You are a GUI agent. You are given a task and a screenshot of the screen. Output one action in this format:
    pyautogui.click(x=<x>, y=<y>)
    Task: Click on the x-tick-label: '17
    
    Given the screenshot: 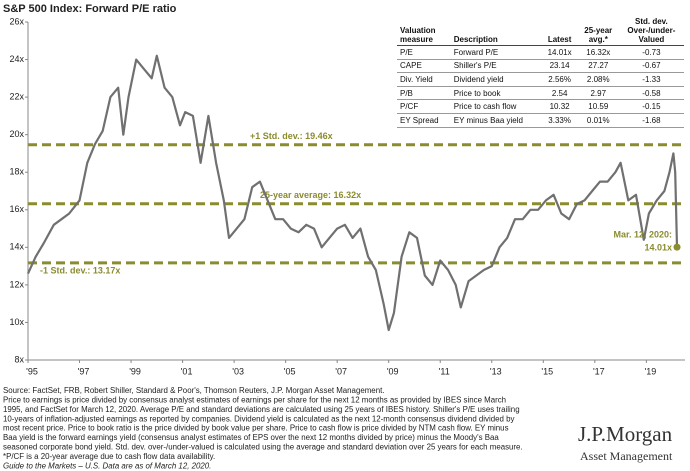 What is the action you would take?
    pyautogui.click(x=599, y=371)
    